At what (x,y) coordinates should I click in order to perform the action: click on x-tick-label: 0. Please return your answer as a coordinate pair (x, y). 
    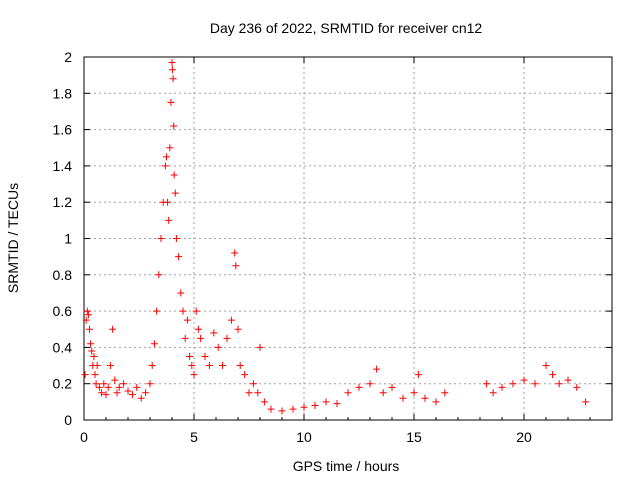
    Looking at the image, I should click on (84, 437).